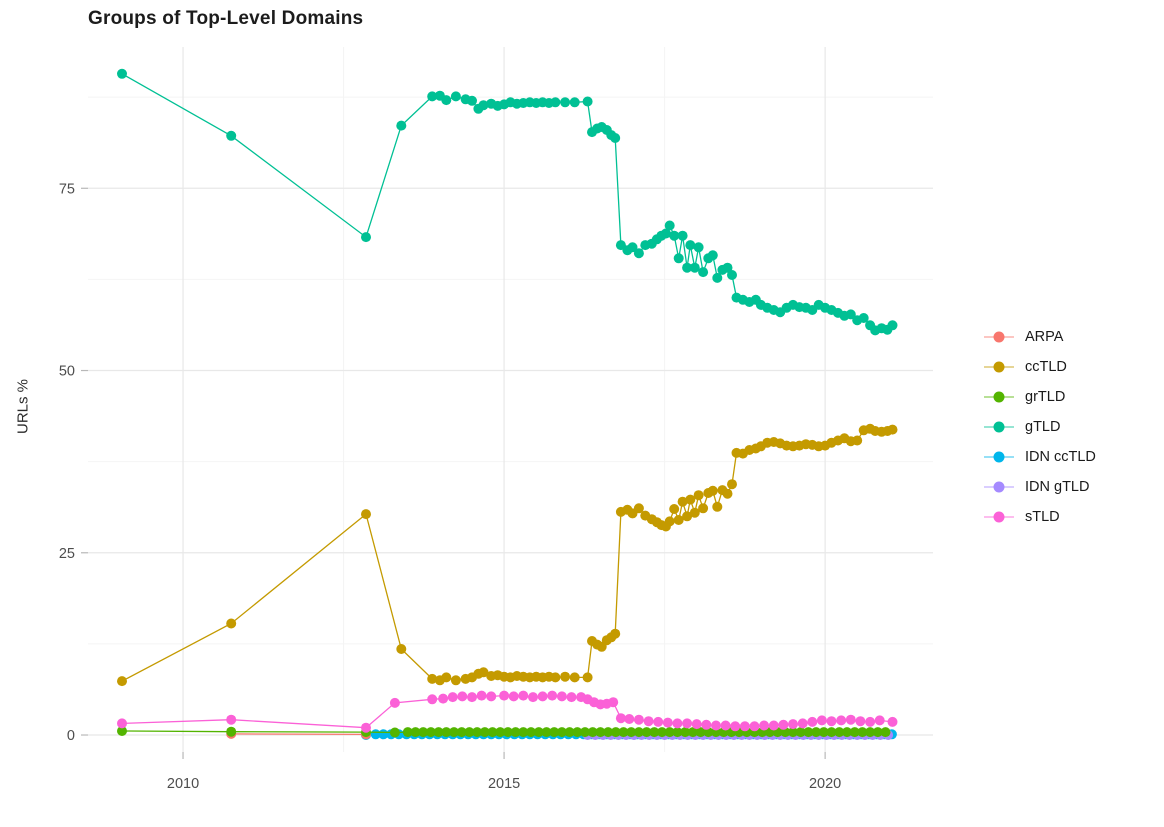 This screenshot has width=1164, height=827. Describe the element at coordinates (1046, 366) in the screenshot. I see `legend-label: ccTLD` at that location.